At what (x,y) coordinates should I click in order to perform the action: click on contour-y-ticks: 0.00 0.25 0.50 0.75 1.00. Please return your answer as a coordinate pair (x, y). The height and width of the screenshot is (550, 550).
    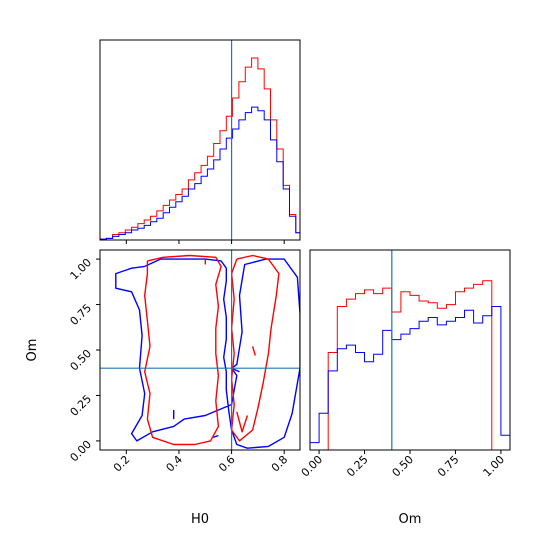
    Looking at the image, I should click on (84, 360).